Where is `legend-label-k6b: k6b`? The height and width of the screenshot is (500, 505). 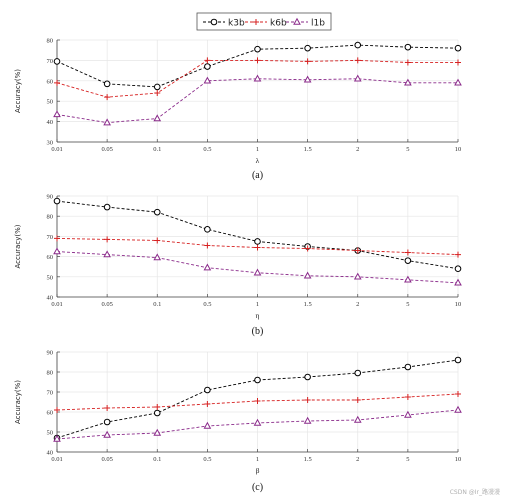
legend-label-k6b: k6b is located at coordinates (278, 24).